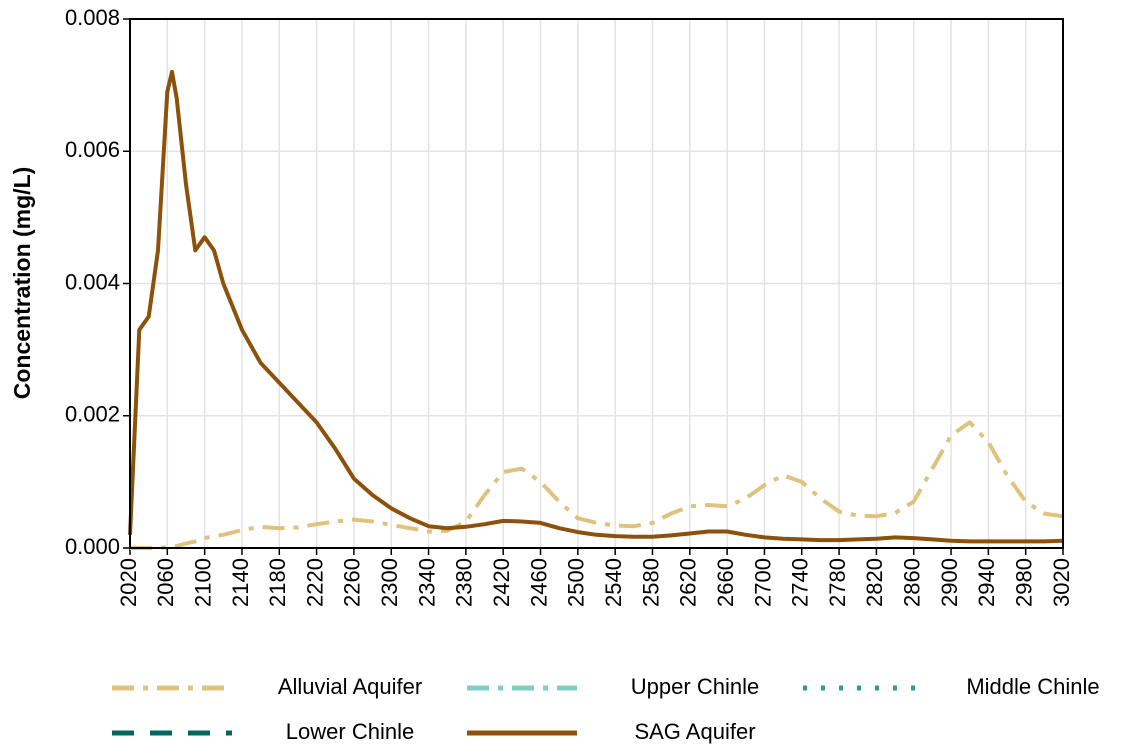  I want to click on x-tick-label: 2900, so click(949, 582).